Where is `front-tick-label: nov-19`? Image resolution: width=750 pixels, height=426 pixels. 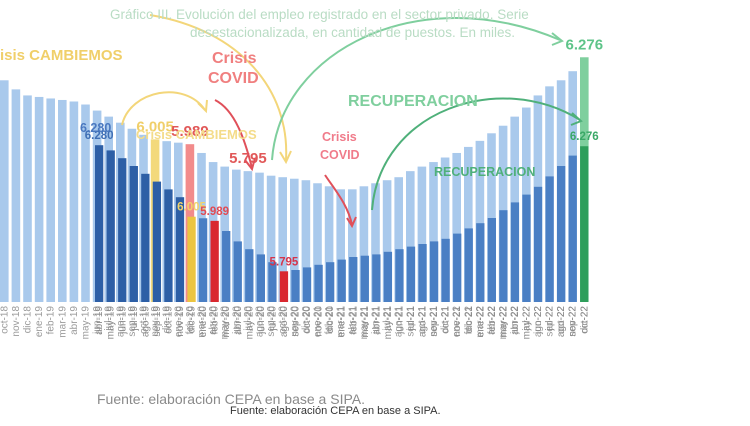 front-tick-label: nov-19 is located at coordinates (180, 321).